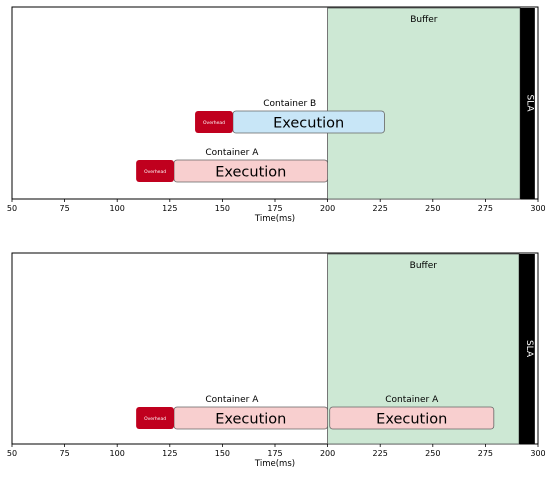 The width and height of the screenshot is (550, 477). What do you see at coordinates (289, 104) in the screenshot?
I see `container-label: Container B` at bounding box center [289, 104].